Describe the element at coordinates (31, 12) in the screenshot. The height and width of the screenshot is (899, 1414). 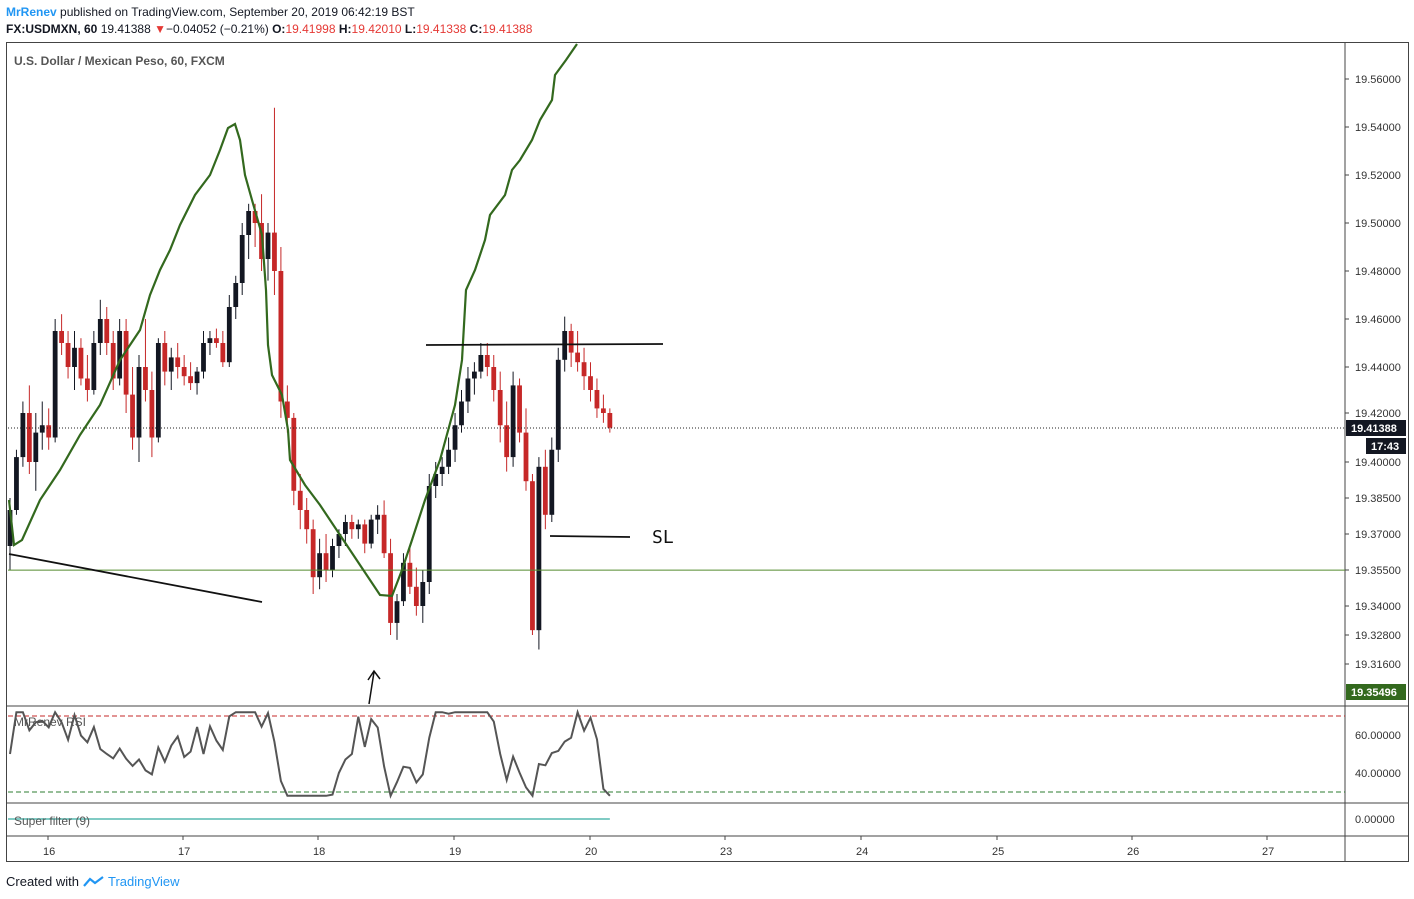
I see `author-link: MrRenev` at that location.